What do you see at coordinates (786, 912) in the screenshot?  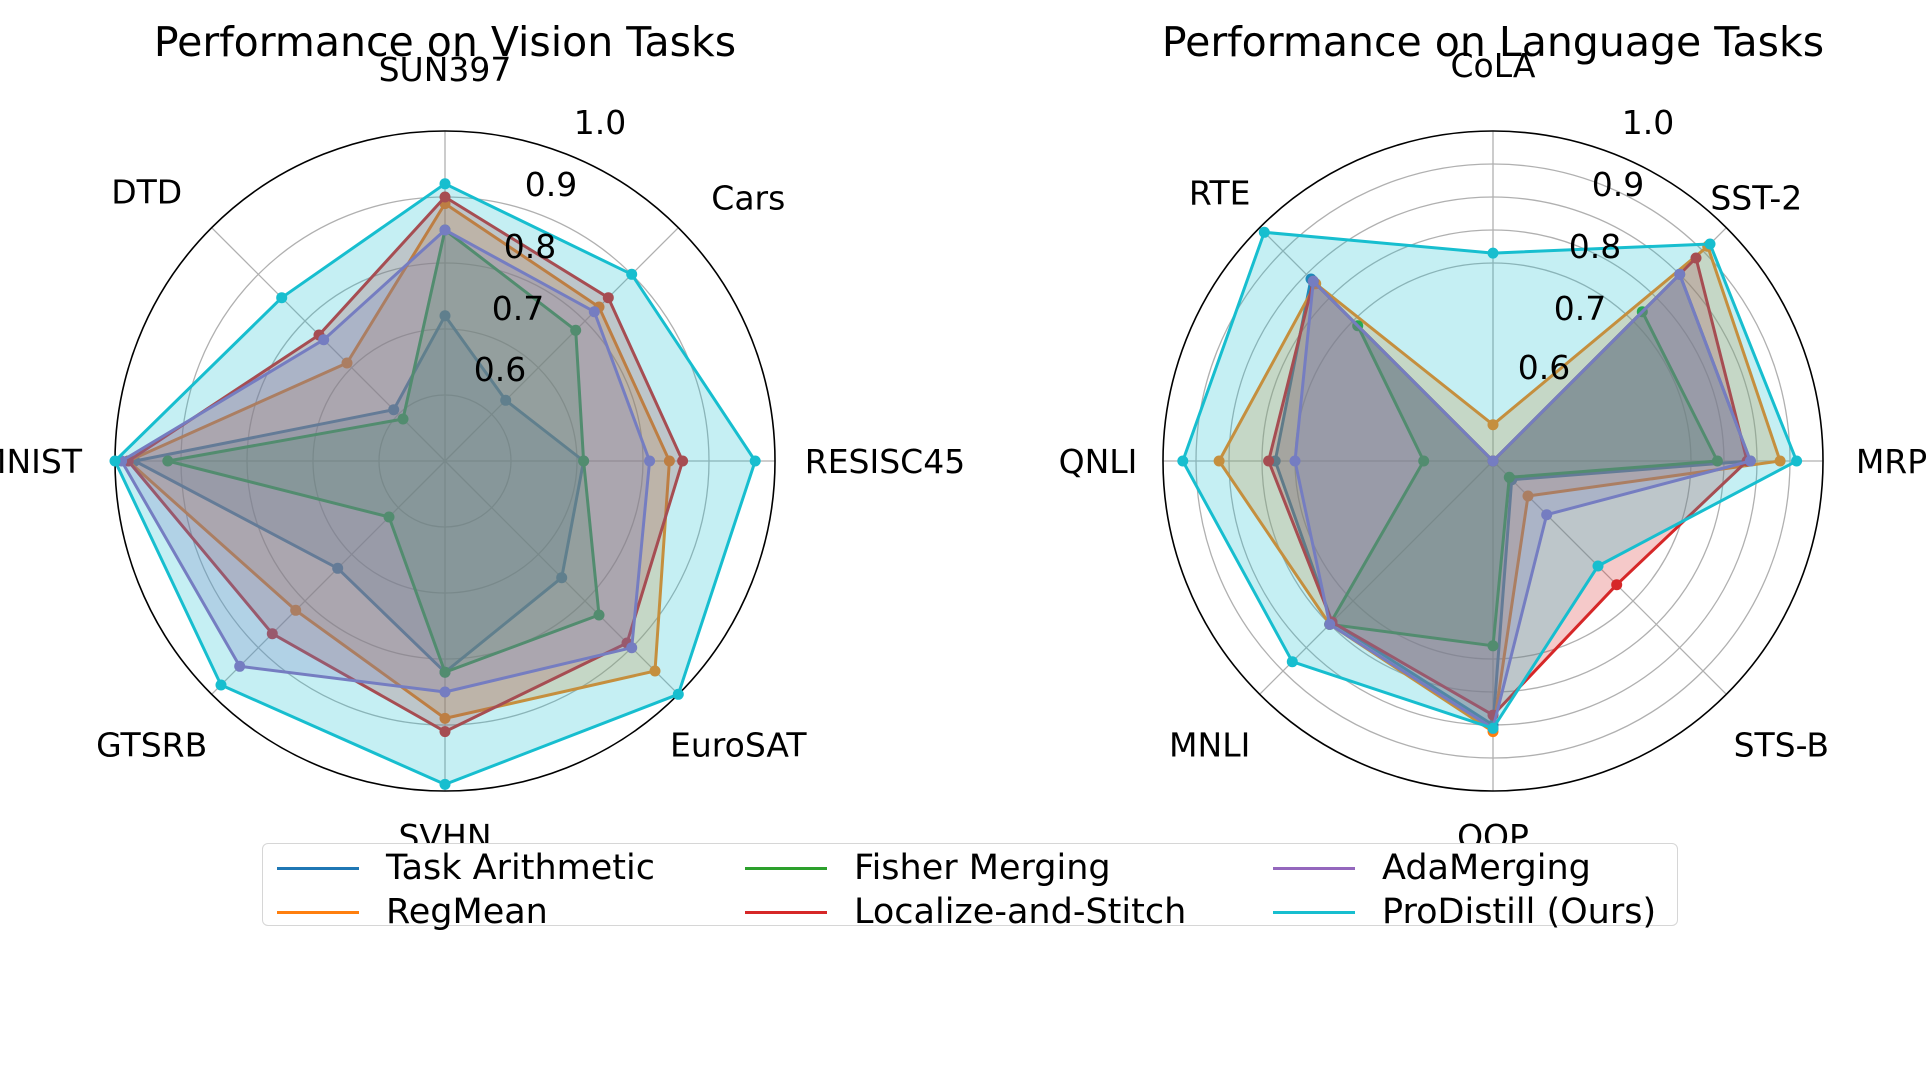 I see `legend-swatch-localize-and-stitch` at bounding box center [786, 912].